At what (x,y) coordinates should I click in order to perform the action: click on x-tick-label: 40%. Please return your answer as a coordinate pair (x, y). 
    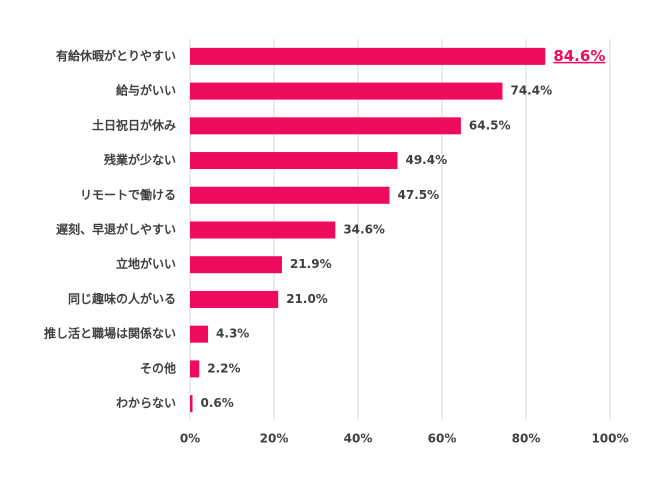
    Looking at the image, I should click on (358, 439).